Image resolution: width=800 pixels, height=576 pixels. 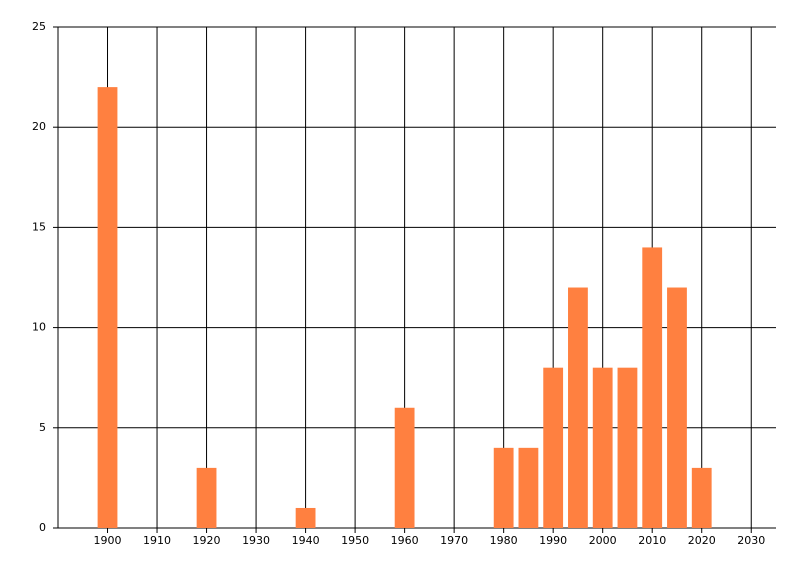 What do you see at coordinates (355, 540) in the screenshot?
I see `x-tick-label: 1950` at bounding box center [355, 540].